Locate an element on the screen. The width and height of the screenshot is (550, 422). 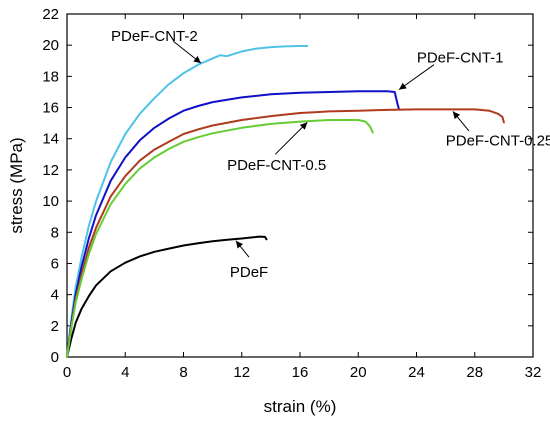
y-tick-label: 12 is located at coordinates (50, 170).